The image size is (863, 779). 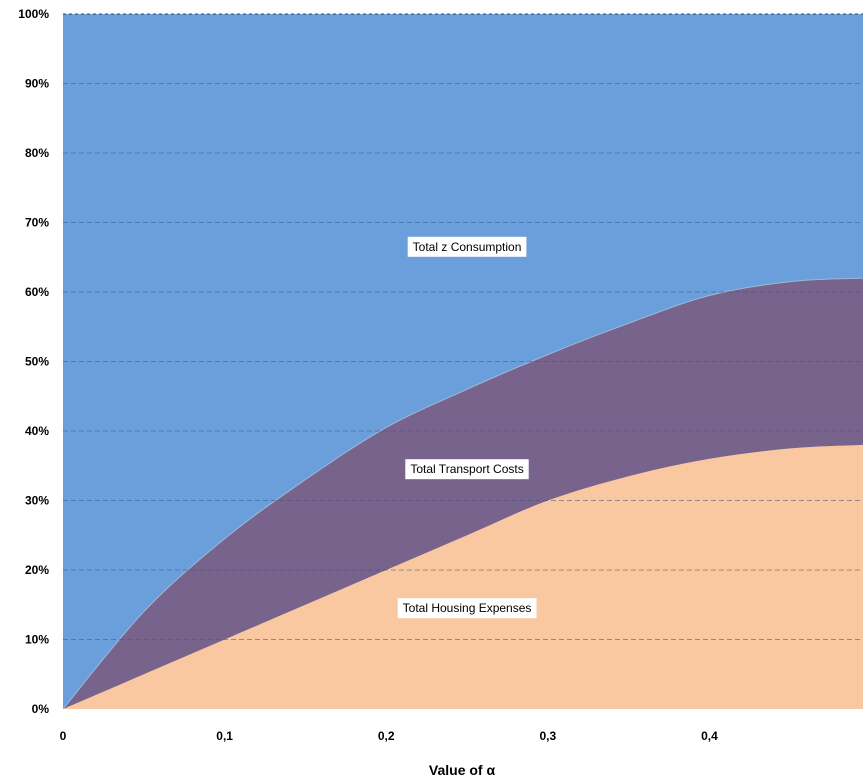 What do you see at coordinates (41, 709) in the screenshot?
I see `y-tick-label: 0%` at bounding box center [41, 709].